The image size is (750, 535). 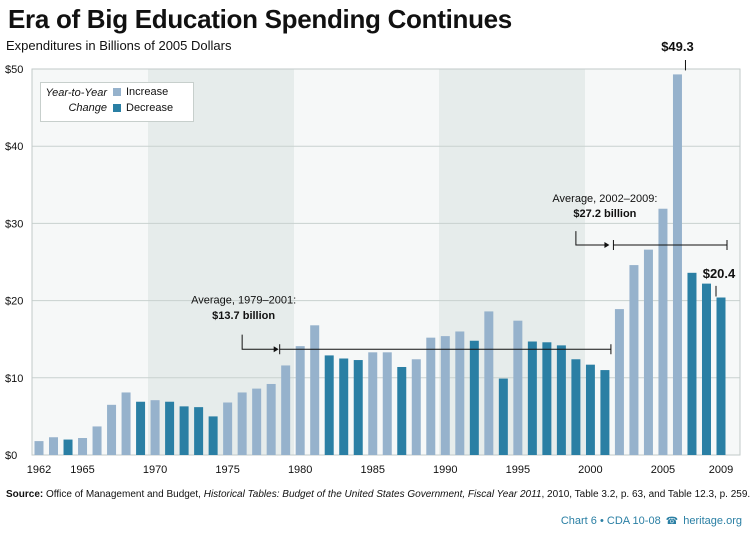 I want to click on bar-1966, so click(x=97, y=440).